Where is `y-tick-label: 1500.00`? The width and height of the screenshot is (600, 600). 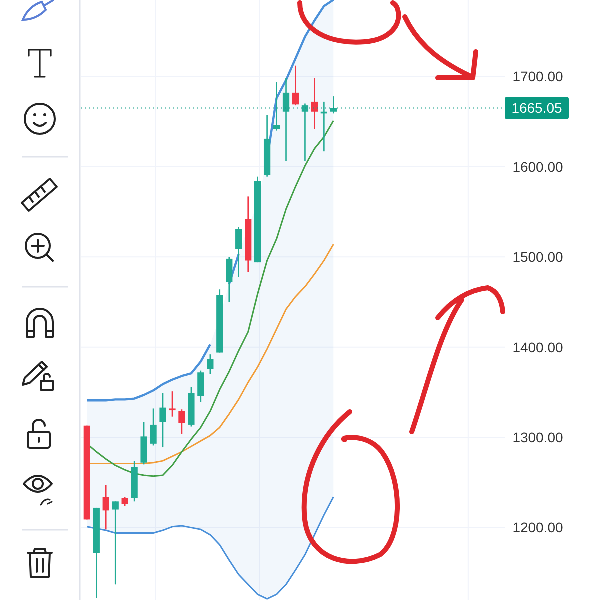
y-tick-label: 1500.00 is located at coordinates (538, 257).